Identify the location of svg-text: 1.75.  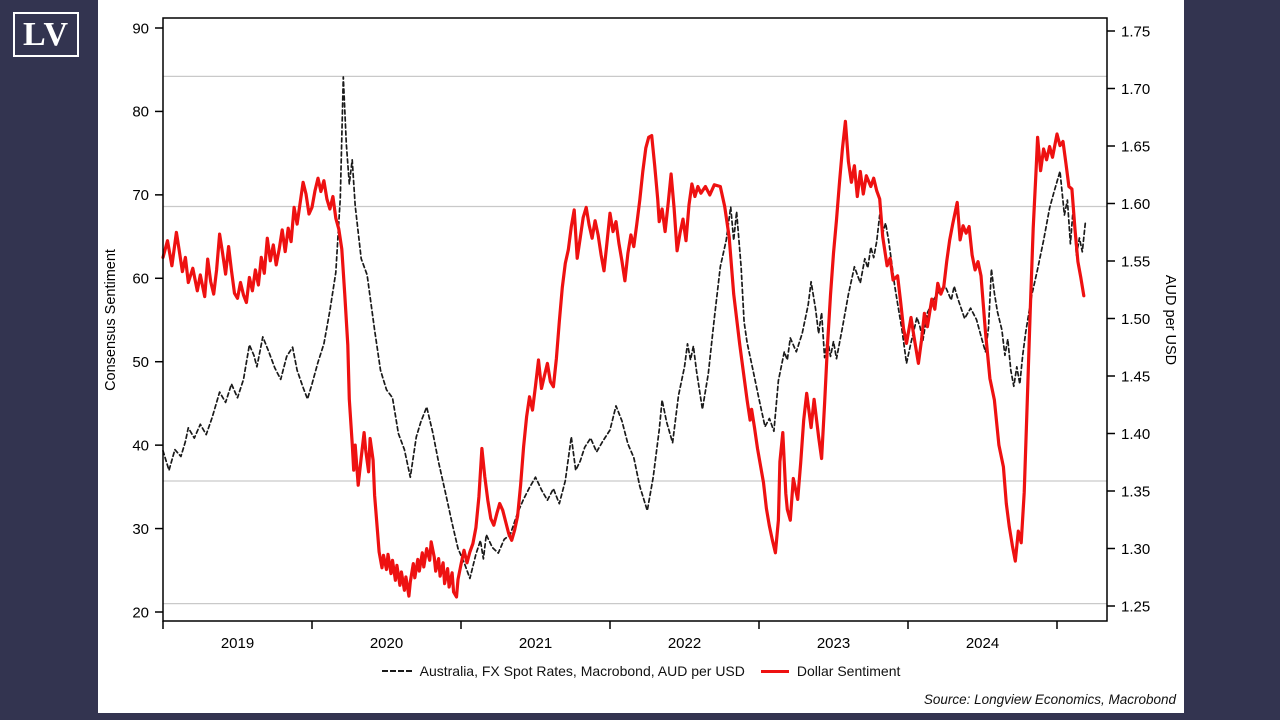
(1135, 31).